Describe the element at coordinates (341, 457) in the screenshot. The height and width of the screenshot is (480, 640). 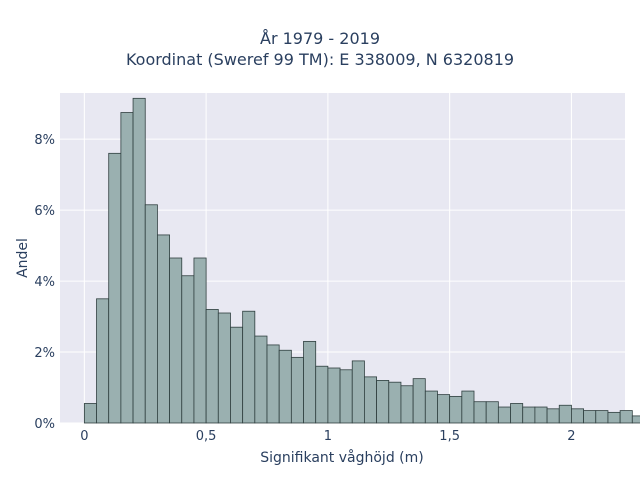
I see `x-axis-label: Signifikant våghöjd (m)` at that location.